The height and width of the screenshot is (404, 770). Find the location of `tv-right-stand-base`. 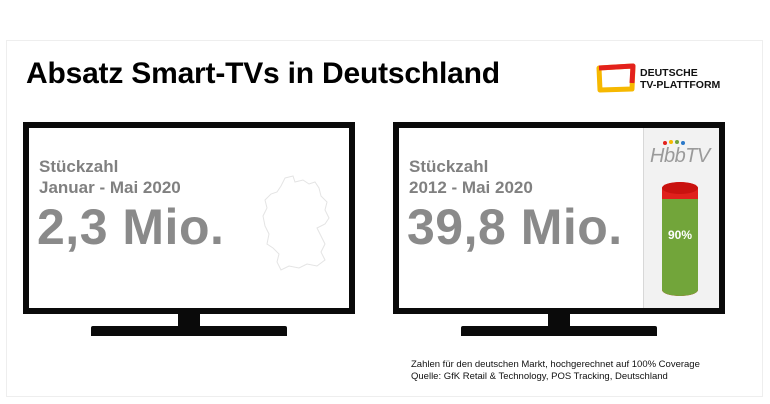

tv-right-stand-base is located at coordinates (559, 331).